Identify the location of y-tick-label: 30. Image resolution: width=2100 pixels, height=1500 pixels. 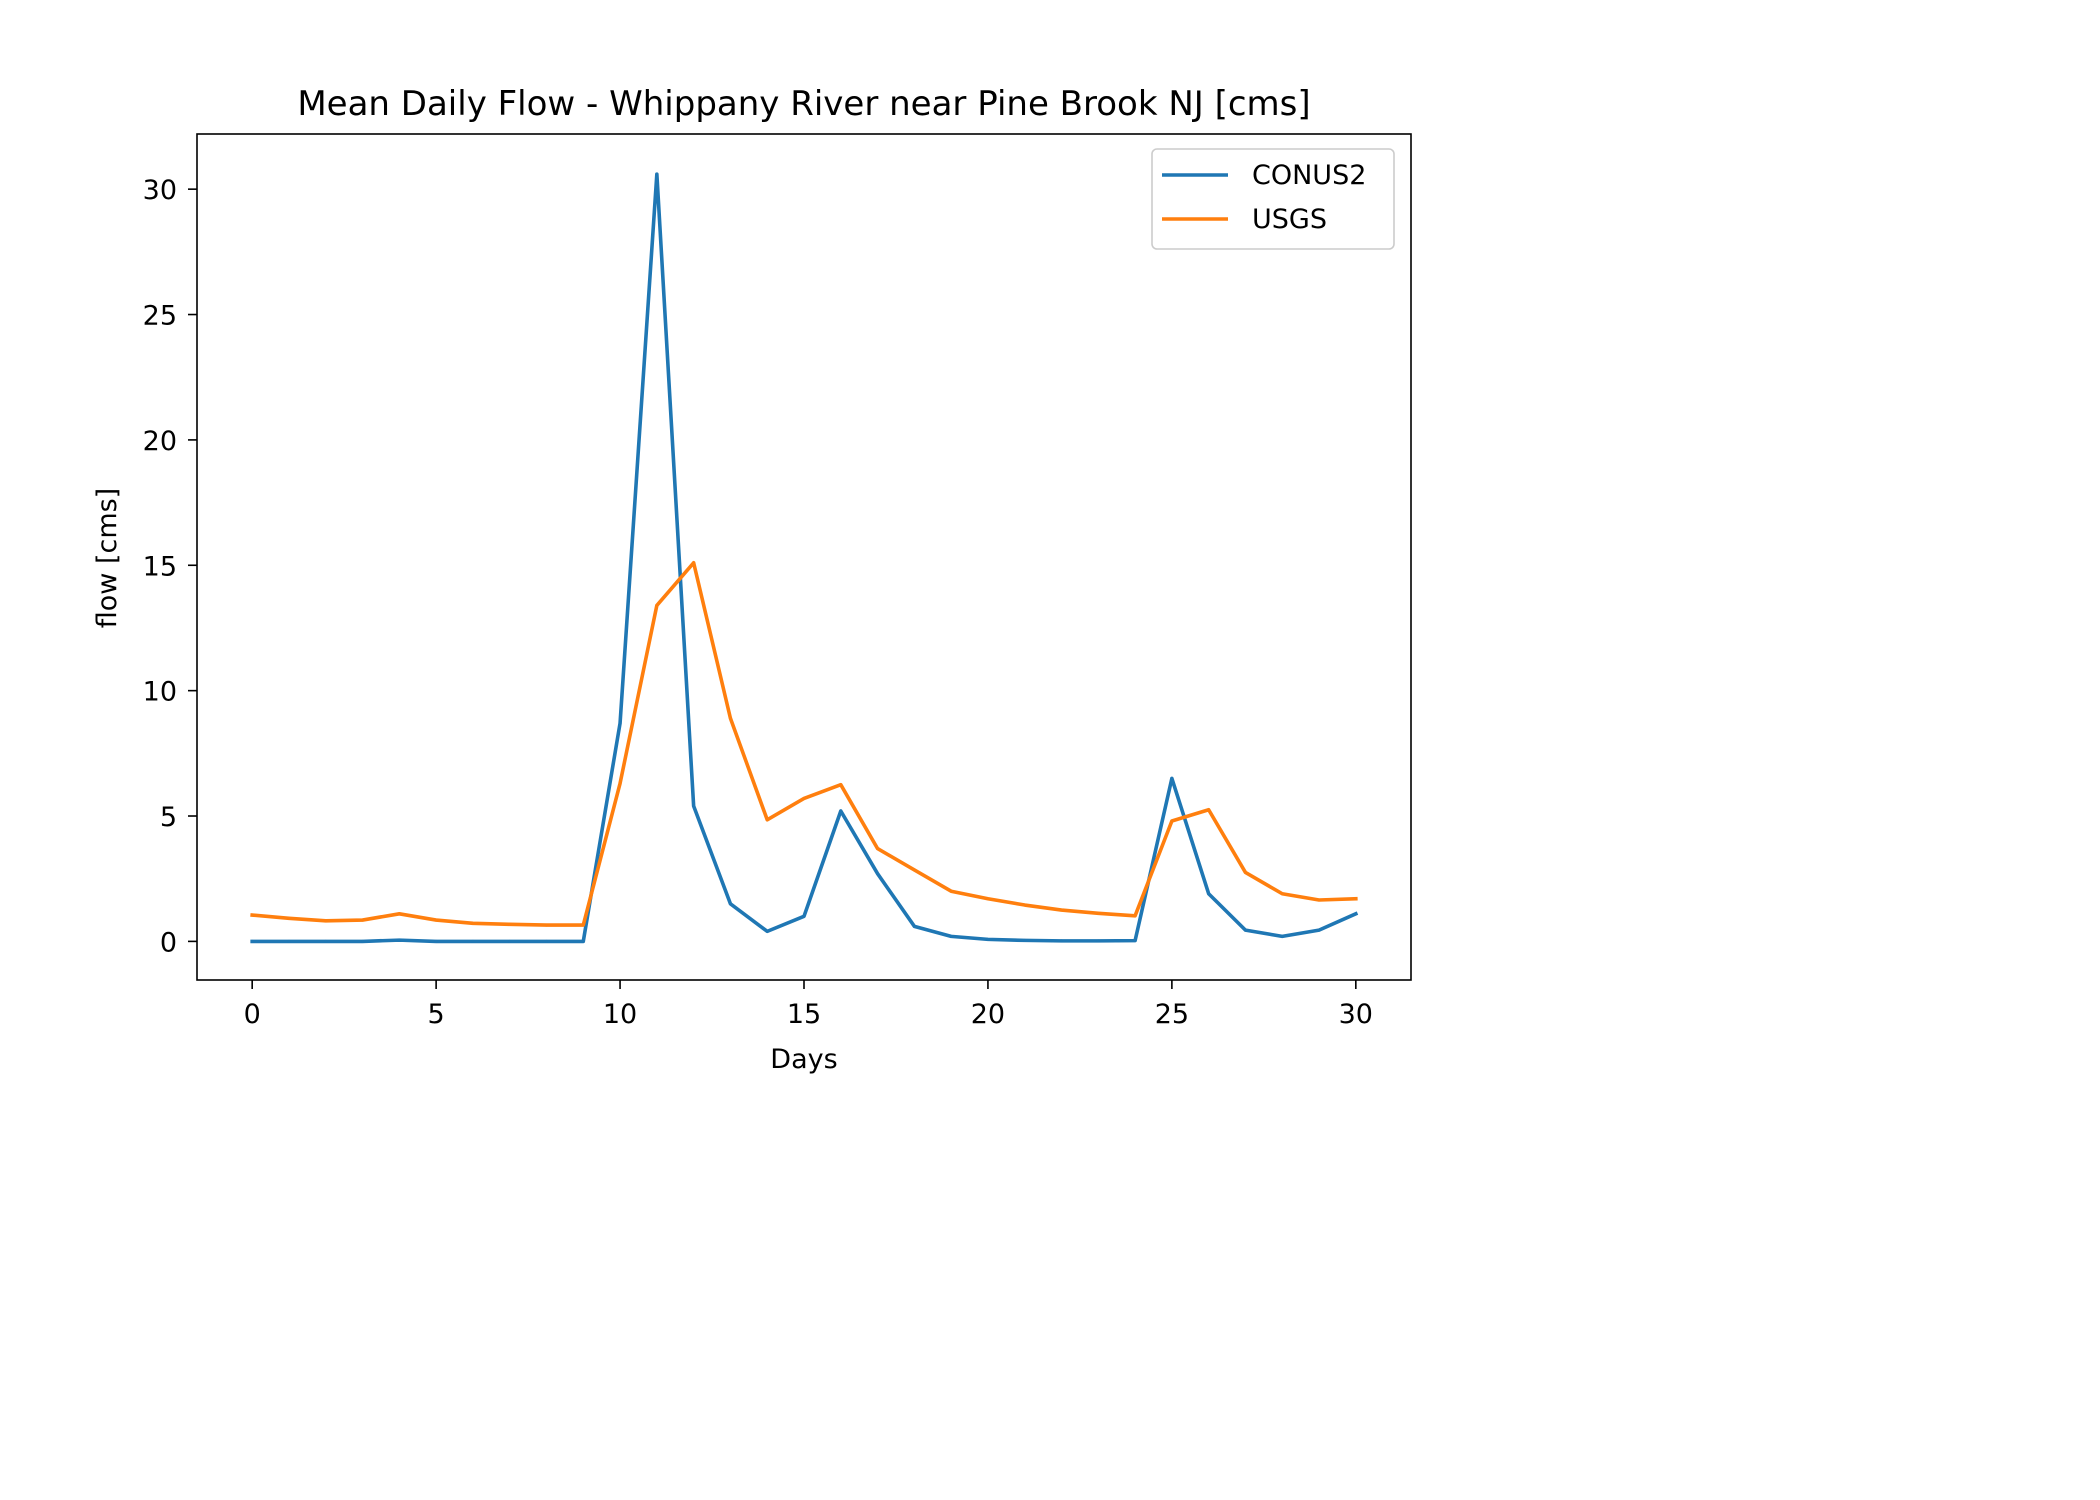
(160, 190).